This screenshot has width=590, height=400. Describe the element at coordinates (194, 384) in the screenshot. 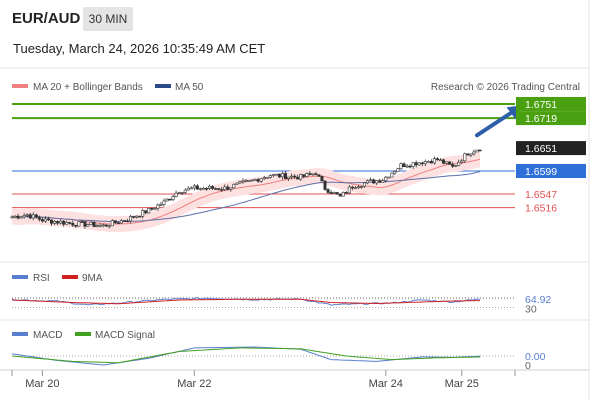

I see `x-tick-label: Mar 22` at that location.